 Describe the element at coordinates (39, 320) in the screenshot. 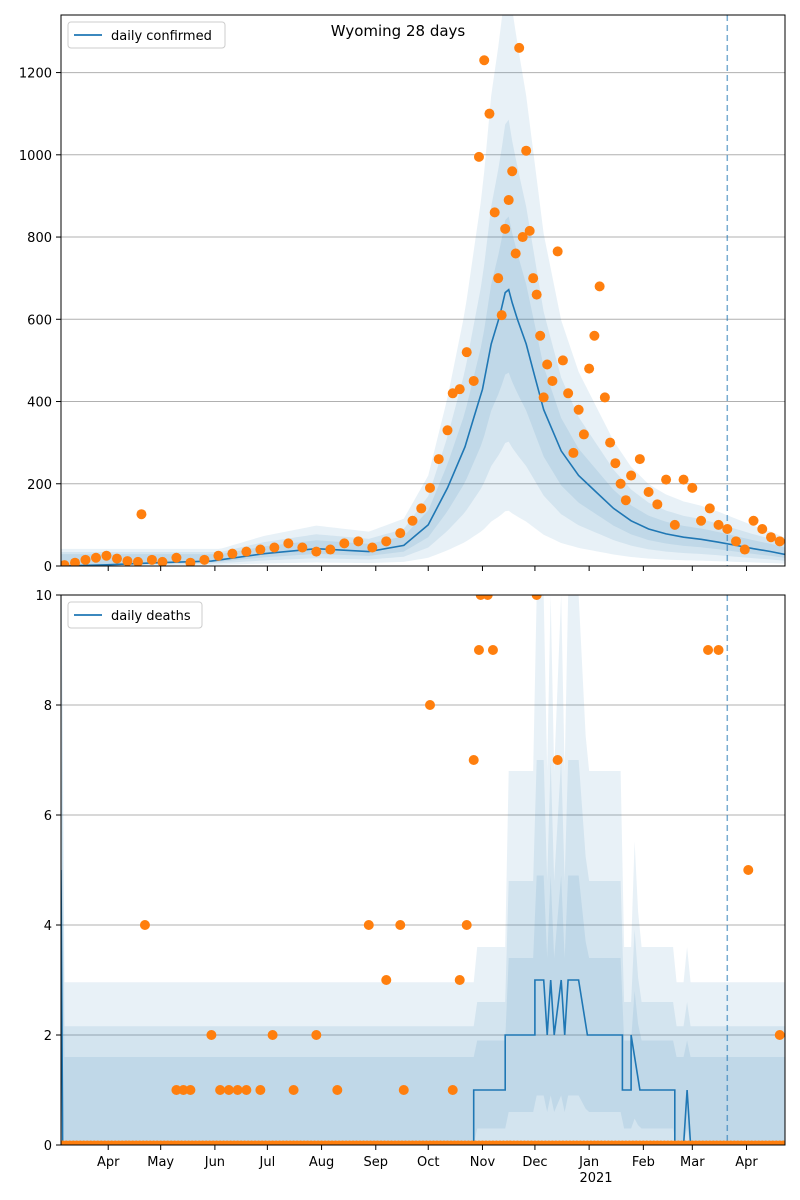

I see `y-tick-label: 600` at that location.